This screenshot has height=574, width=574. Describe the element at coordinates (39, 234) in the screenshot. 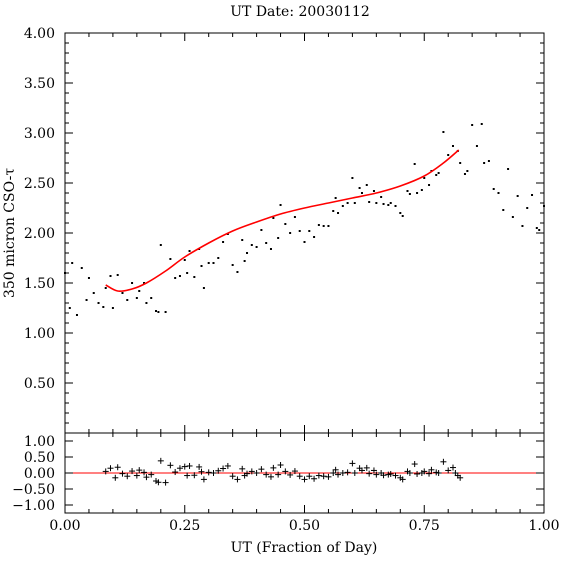

I see `main-y-tick-label: 2.00` at that location.